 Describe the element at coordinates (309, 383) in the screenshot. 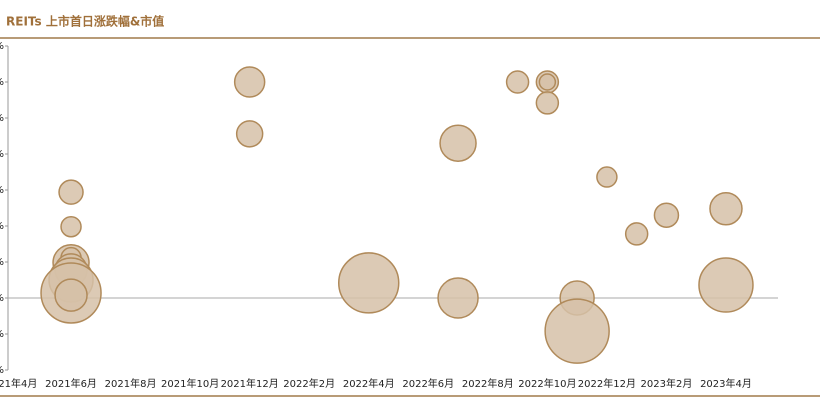

I see `x-tick-label: 2022年2月` at that location.